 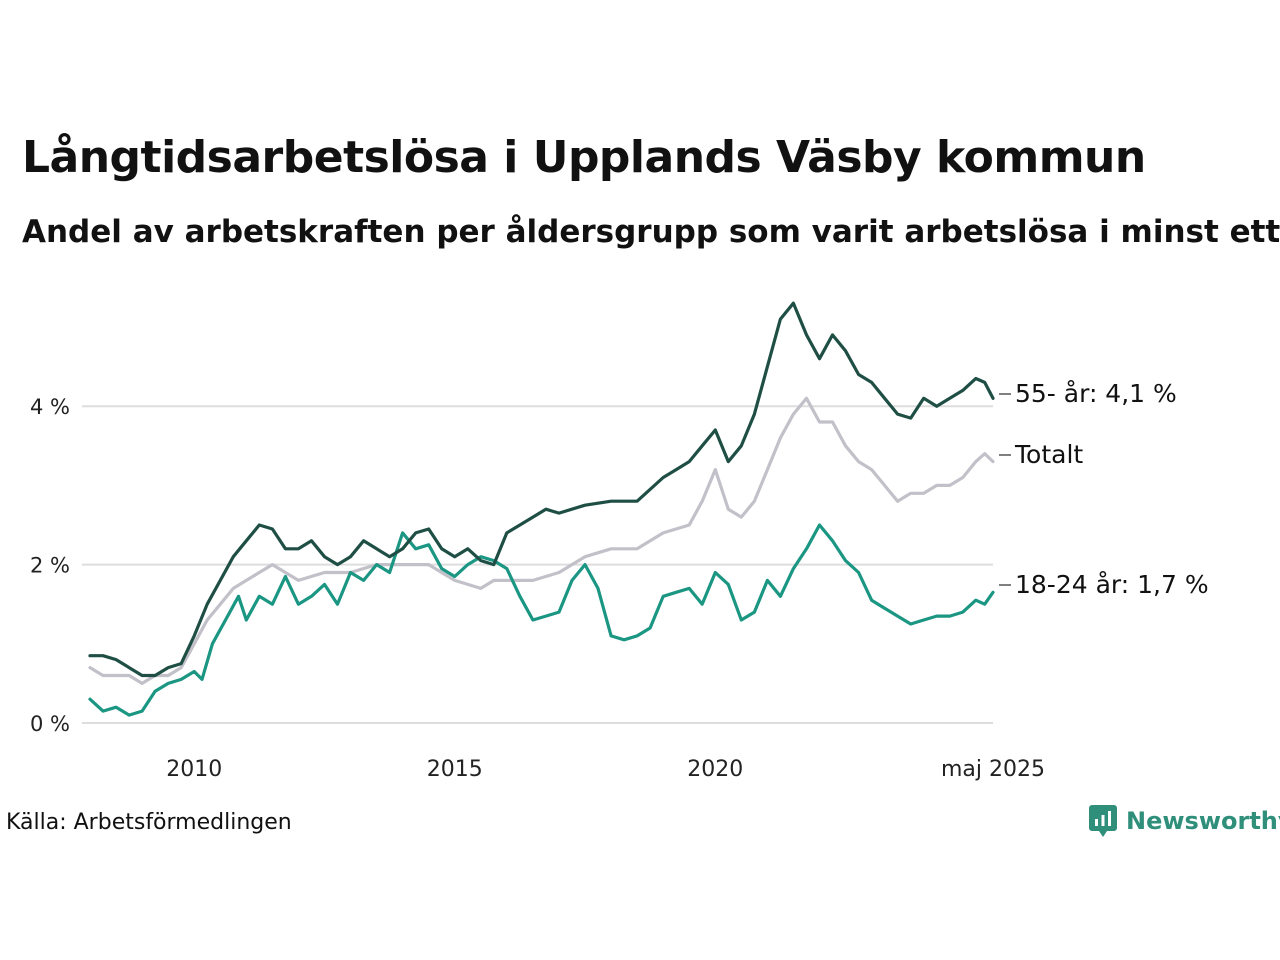 What do you see at coordinates (993, 769) in the screenshot?
I see `x-tick-label: maj 2025` at bounding box center [993, 769].